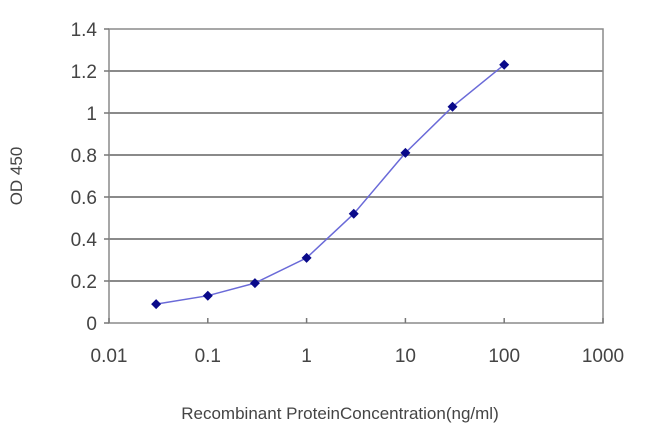 The image size is (650, 433). Describe the element at coordinates (340, 413) in the screenshot. I see `x-axis-title: Recombinant ProteinConcentration(ng/ml)` at that location.